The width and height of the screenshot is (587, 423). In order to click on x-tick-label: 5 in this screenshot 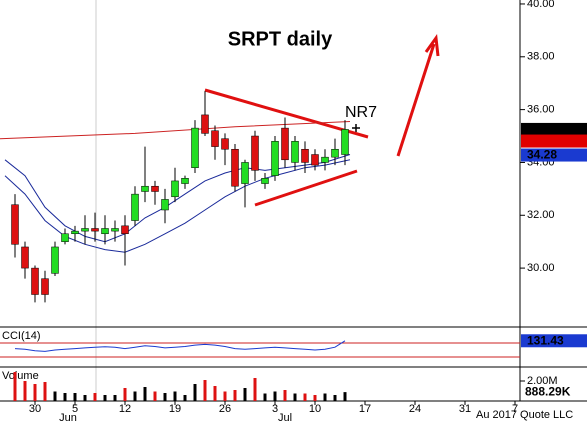, I will do `click(75, 409)`.